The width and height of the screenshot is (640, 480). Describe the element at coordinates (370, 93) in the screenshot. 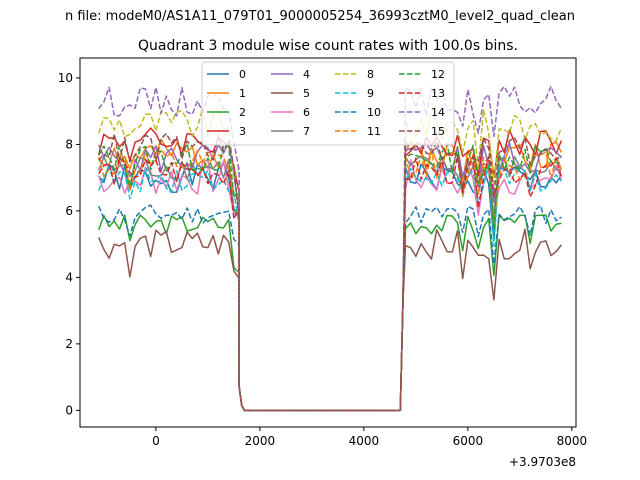

I see `legend-label-9: 9` at that location.